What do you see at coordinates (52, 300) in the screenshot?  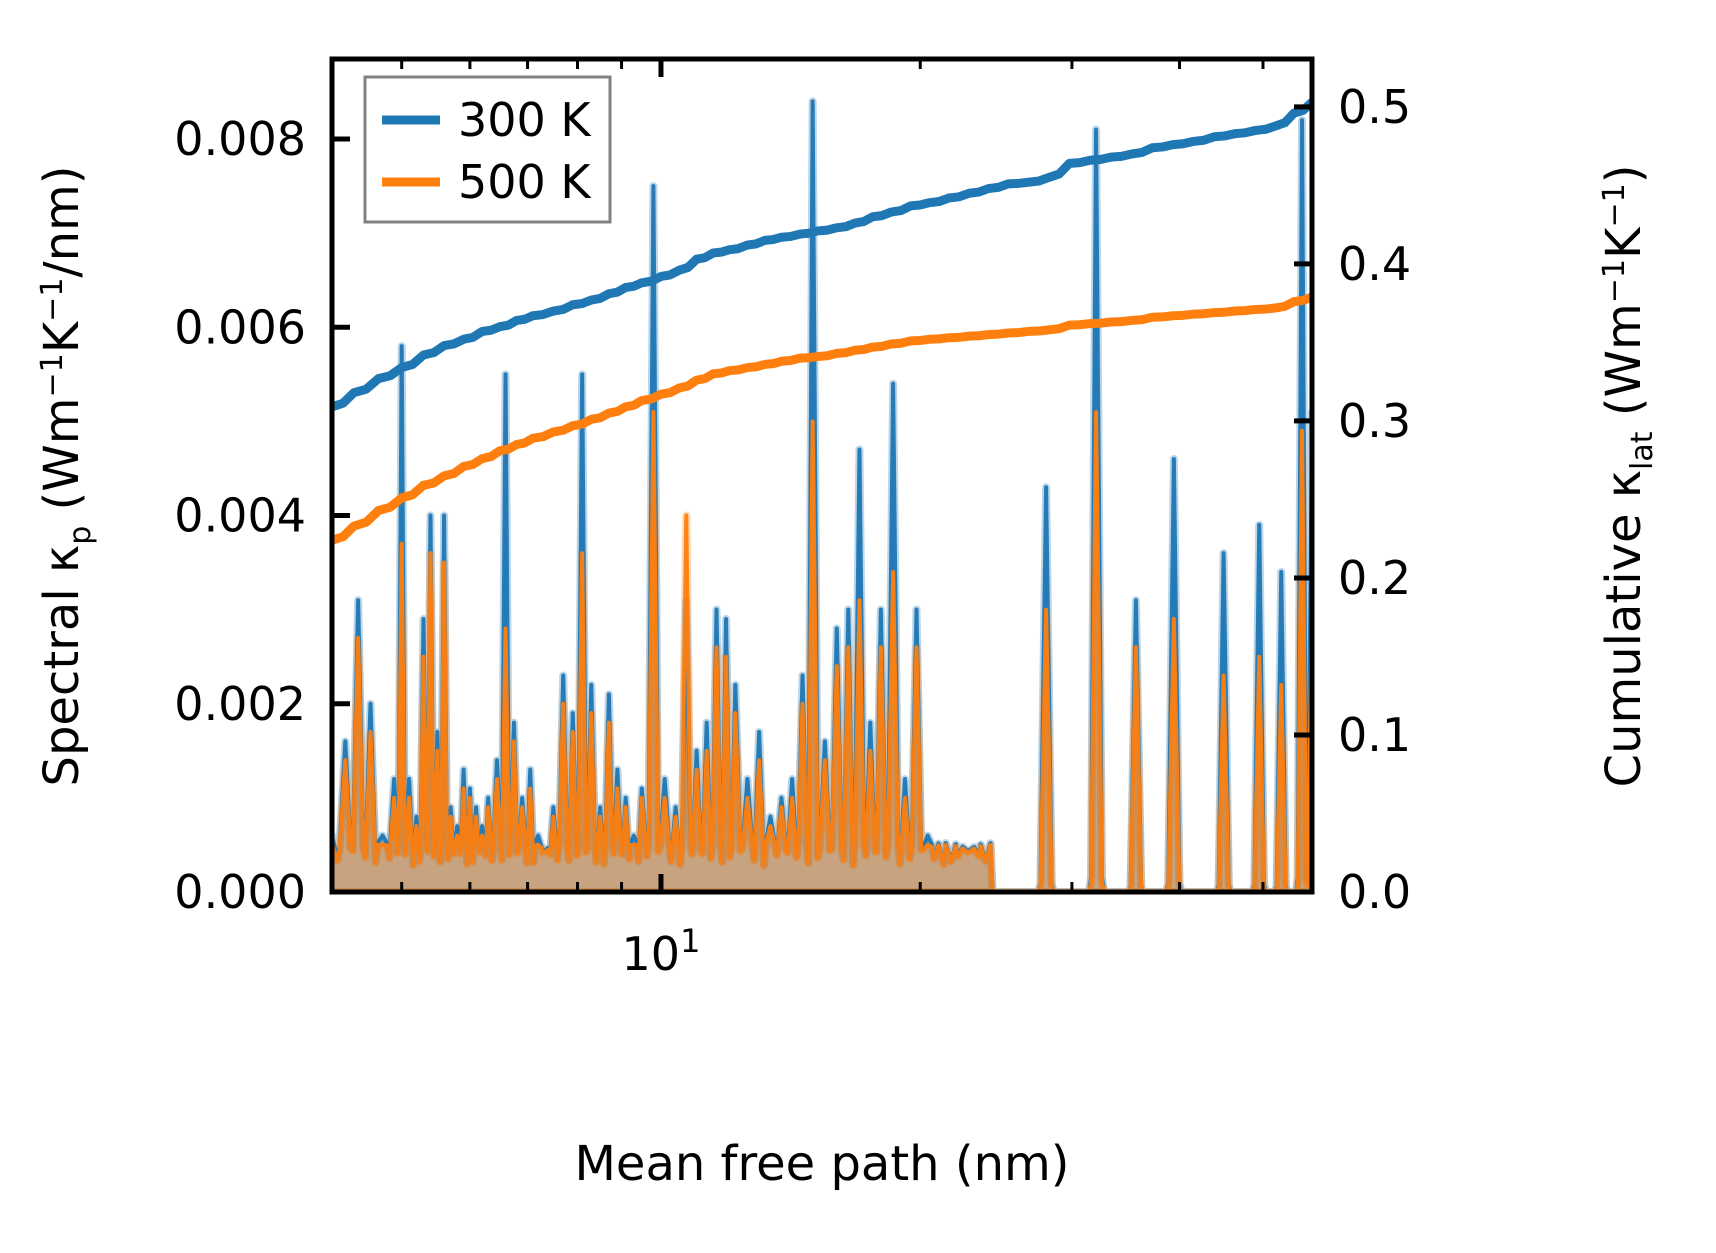 I see `y-left-title-sup2: −1` at bounding box center [52, 300].